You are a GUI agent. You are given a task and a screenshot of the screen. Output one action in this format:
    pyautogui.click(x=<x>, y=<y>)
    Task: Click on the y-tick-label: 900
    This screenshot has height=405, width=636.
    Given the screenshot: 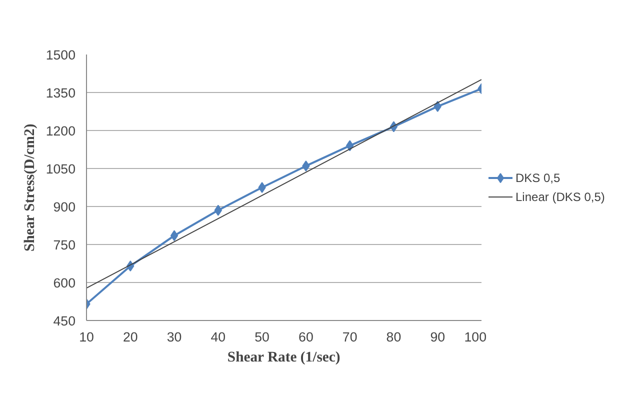 What is the action you would take?
    pyautogui.click(x=64, y=207)
    